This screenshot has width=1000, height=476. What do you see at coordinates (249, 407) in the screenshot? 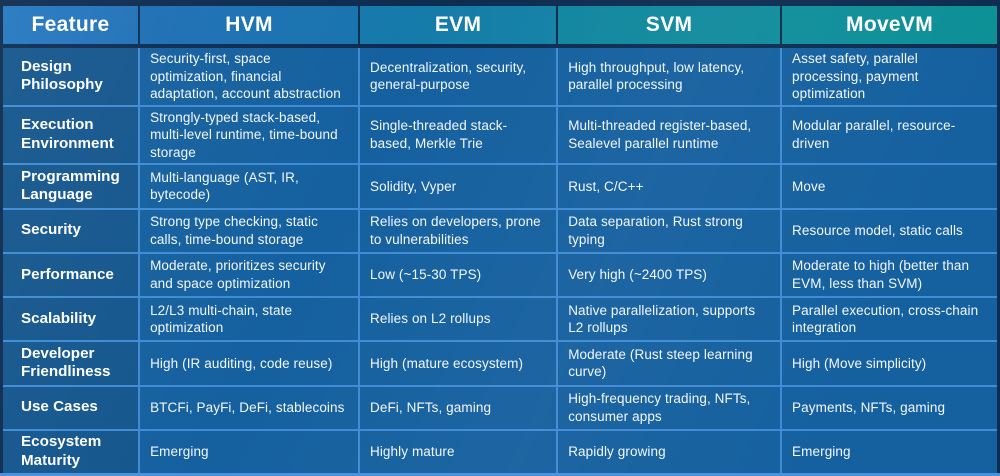
I see `table-cell: BTCFi, PayFi, DeFi, stablecoins` at bounding box center [249, 407].